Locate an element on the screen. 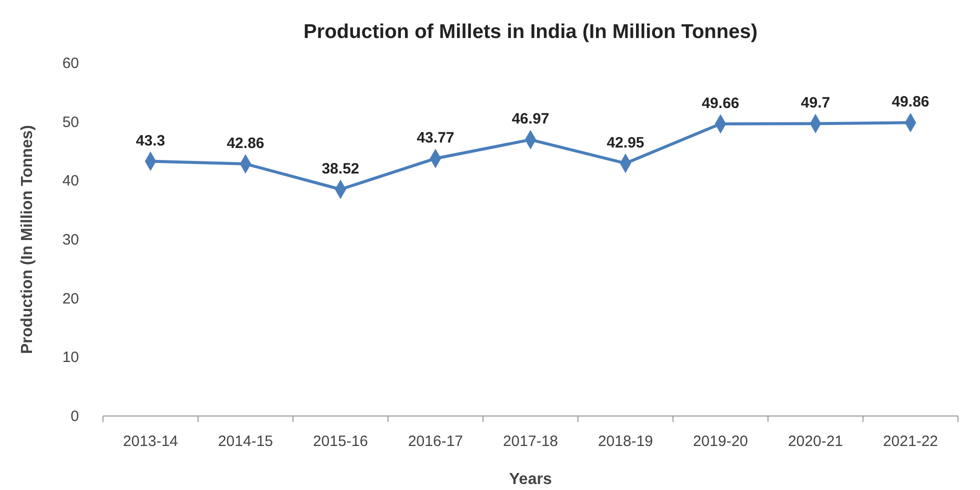  x-tick-label: 2014-15 is located at coordinates (246, 441).